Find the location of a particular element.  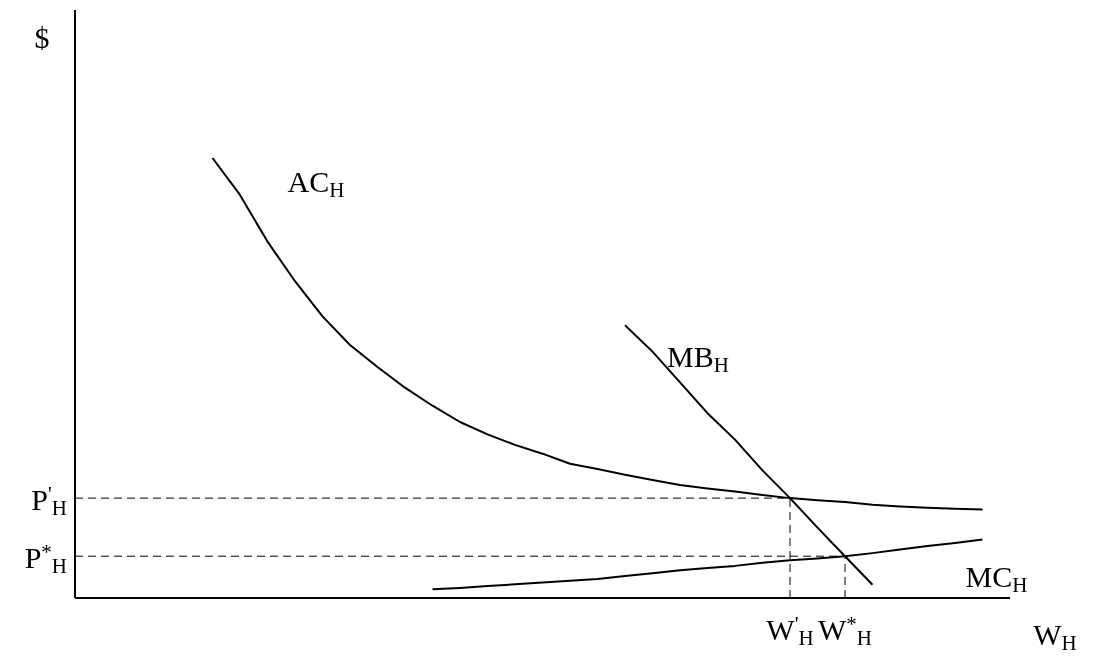

series-label: MB$_{H}$ is located at coordinates (698, 359).